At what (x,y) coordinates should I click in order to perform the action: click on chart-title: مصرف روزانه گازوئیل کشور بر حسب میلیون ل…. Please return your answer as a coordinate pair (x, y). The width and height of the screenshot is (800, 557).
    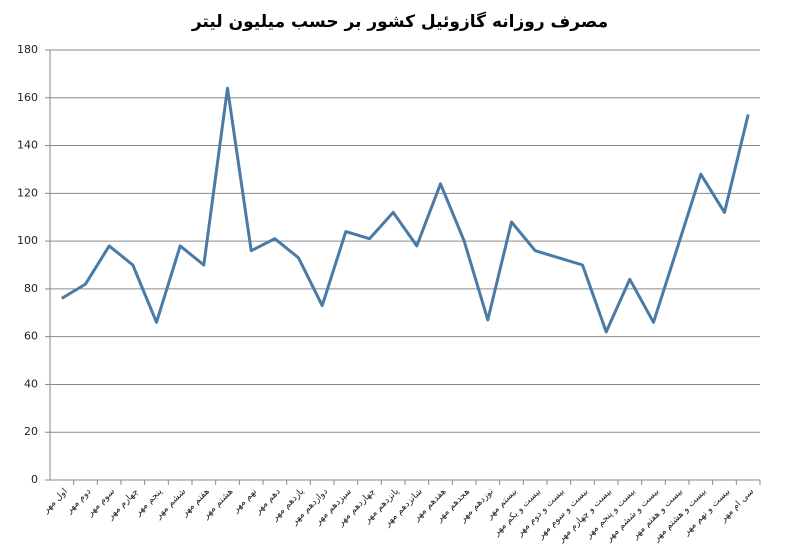
    Looking at the image, I should click on (399, 21).